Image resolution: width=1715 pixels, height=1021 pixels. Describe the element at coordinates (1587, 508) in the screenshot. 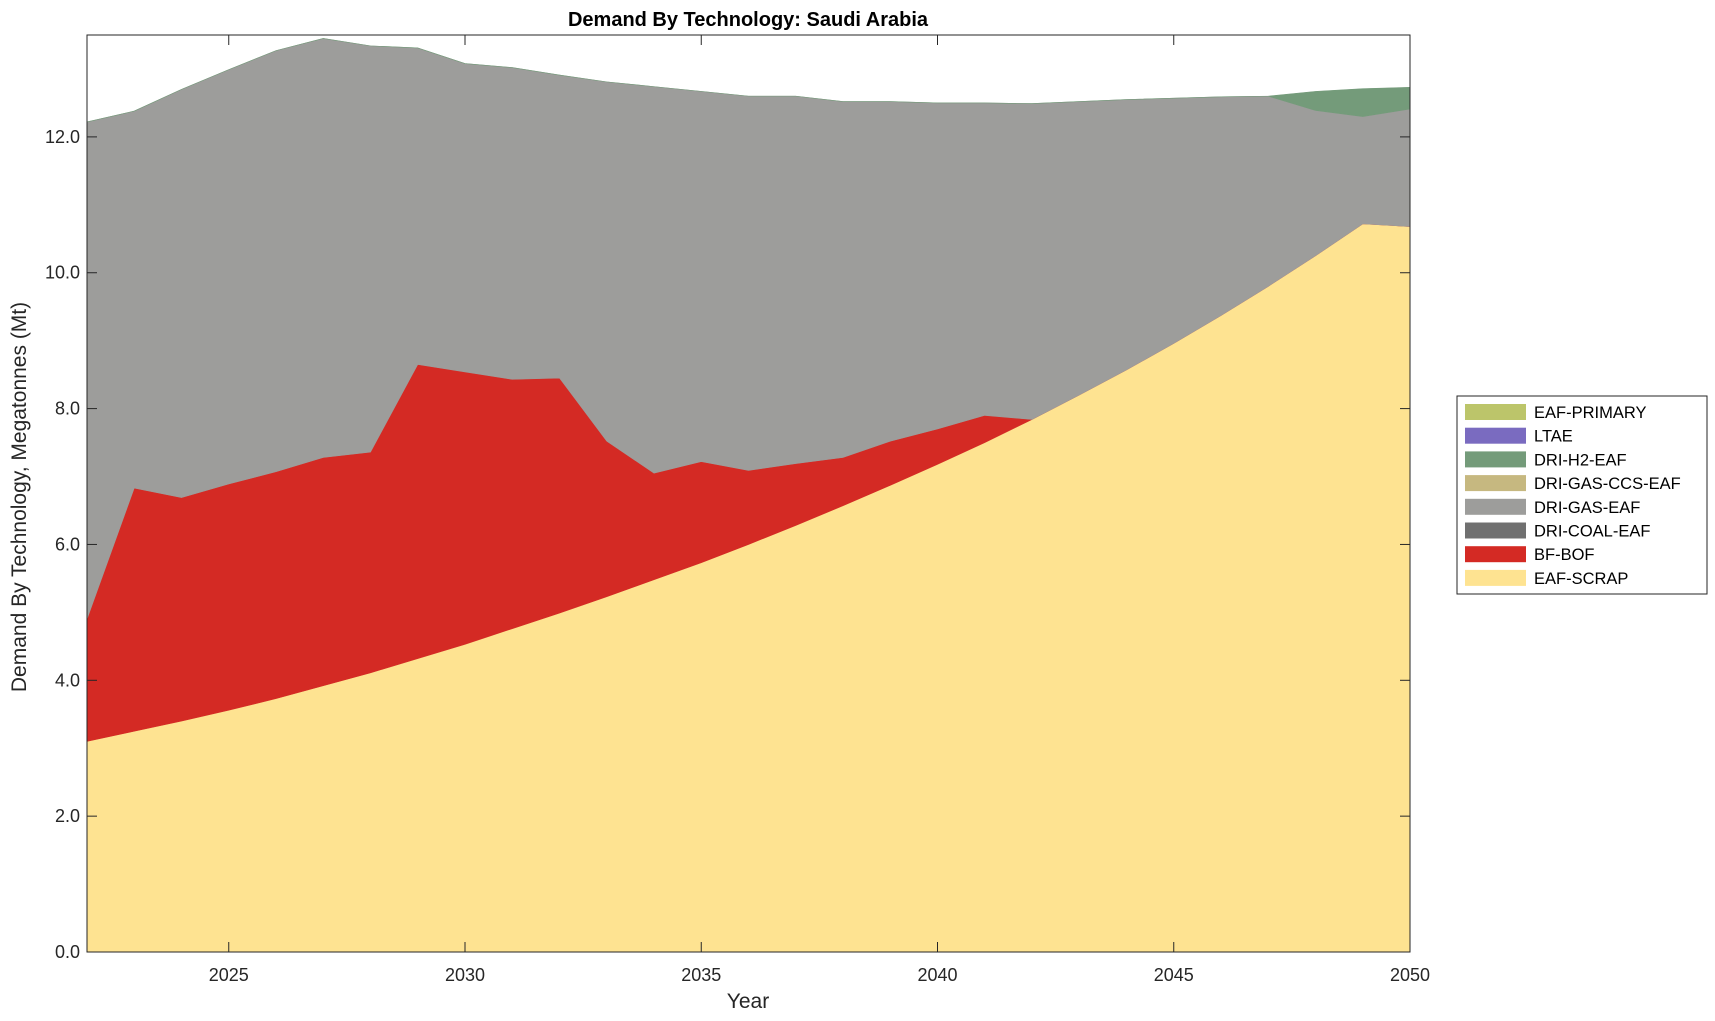

I see `legend-label-dri-gas-eaf: DRI-GAS-EAF` at that location.